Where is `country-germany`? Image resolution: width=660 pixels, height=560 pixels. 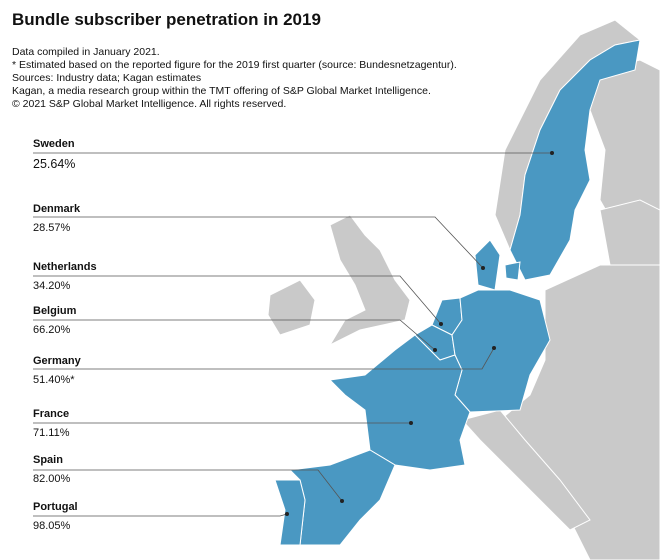
country-germany is located at coordinates (501, 351).